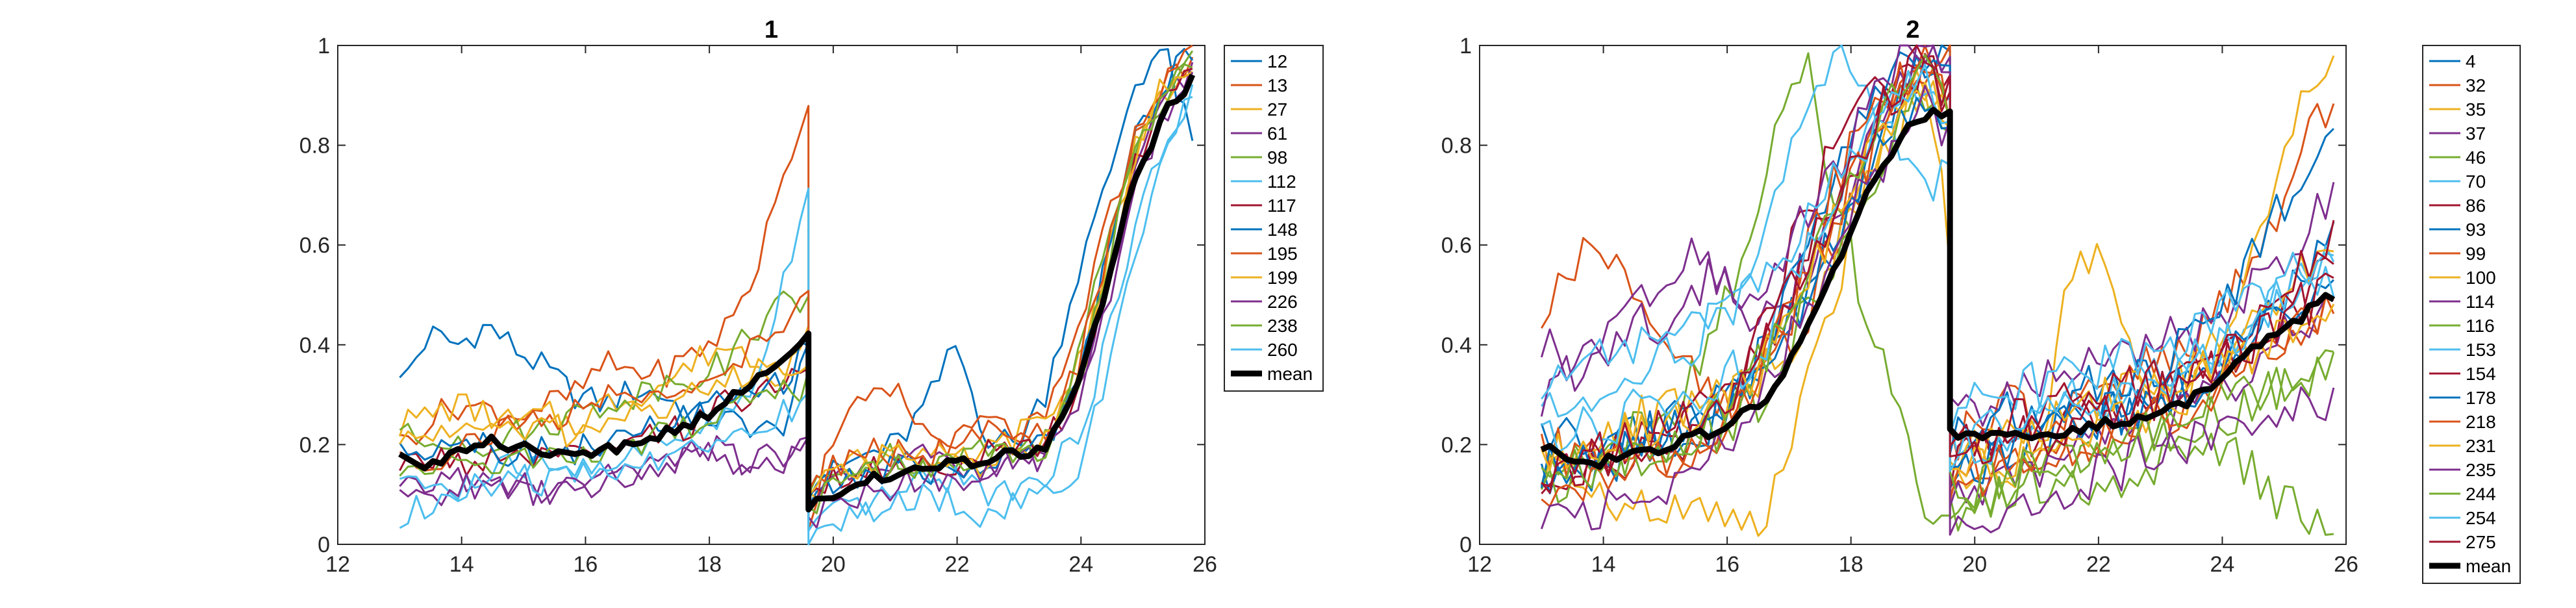 The image size is (2576, 608). I want to click on legend-label-244: 244, so click(2481, 494).